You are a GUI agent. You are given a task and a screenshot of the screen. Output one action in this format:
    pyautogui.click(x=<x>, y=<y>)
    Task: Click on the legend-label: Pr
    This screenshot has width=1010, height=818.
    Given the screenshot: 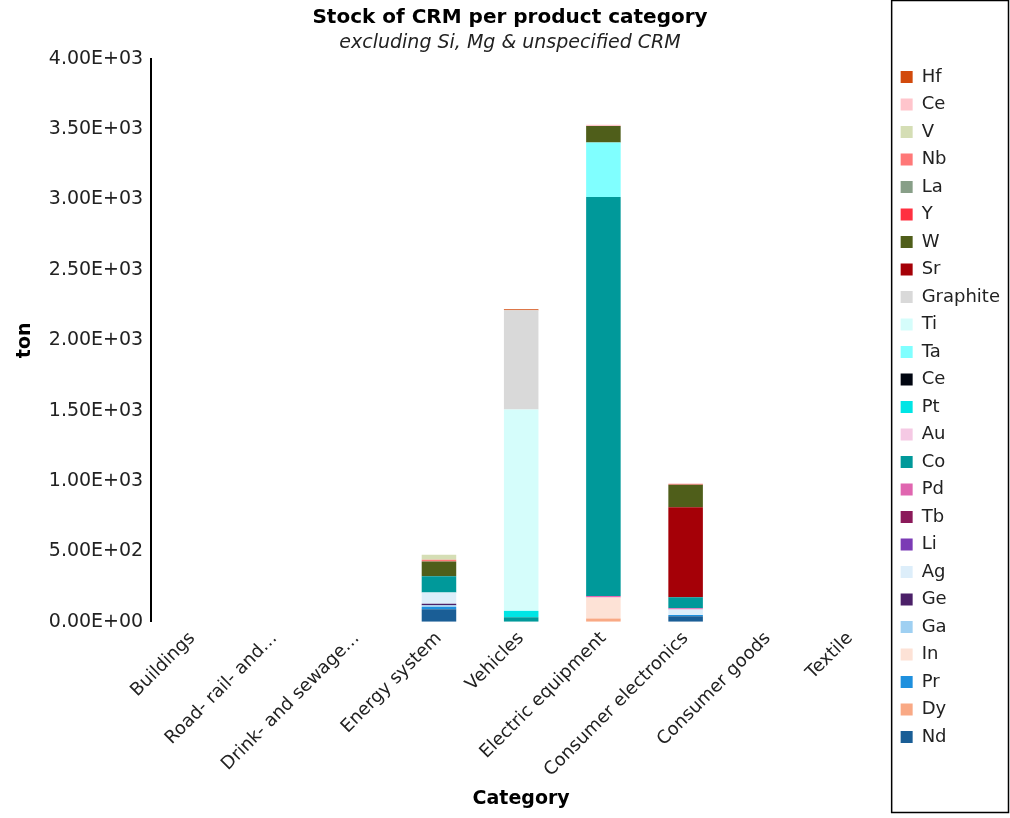 What is the action you would take?
    pyautogui.click(x=931, y=680)
    